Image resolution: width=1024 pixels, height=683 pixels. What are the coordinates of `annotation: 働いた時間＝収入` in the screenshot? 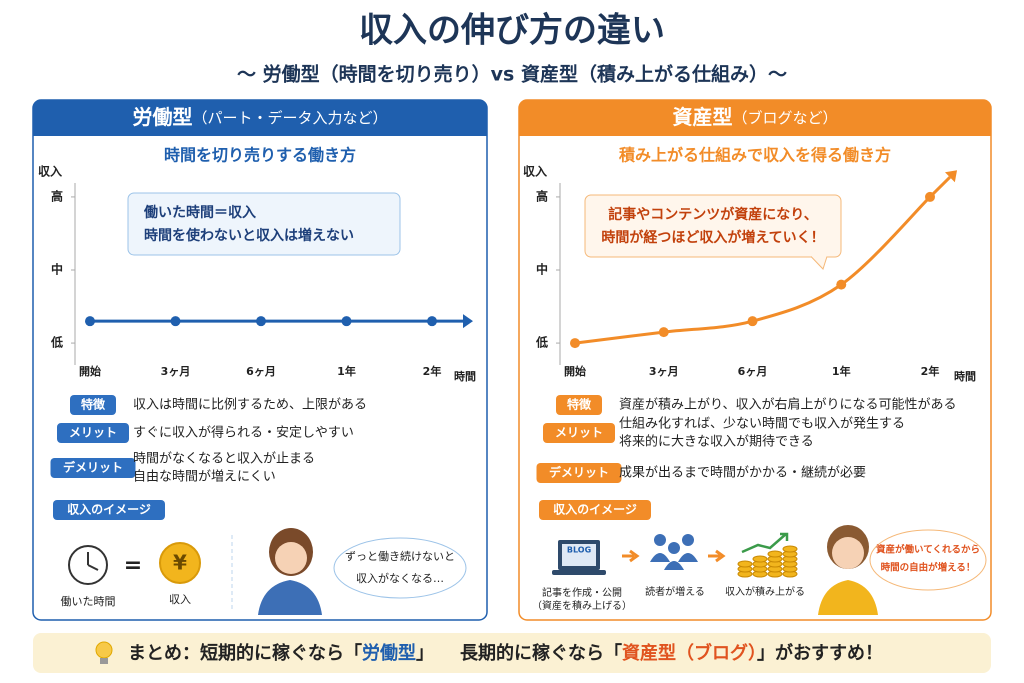 It's located at (199, 212).